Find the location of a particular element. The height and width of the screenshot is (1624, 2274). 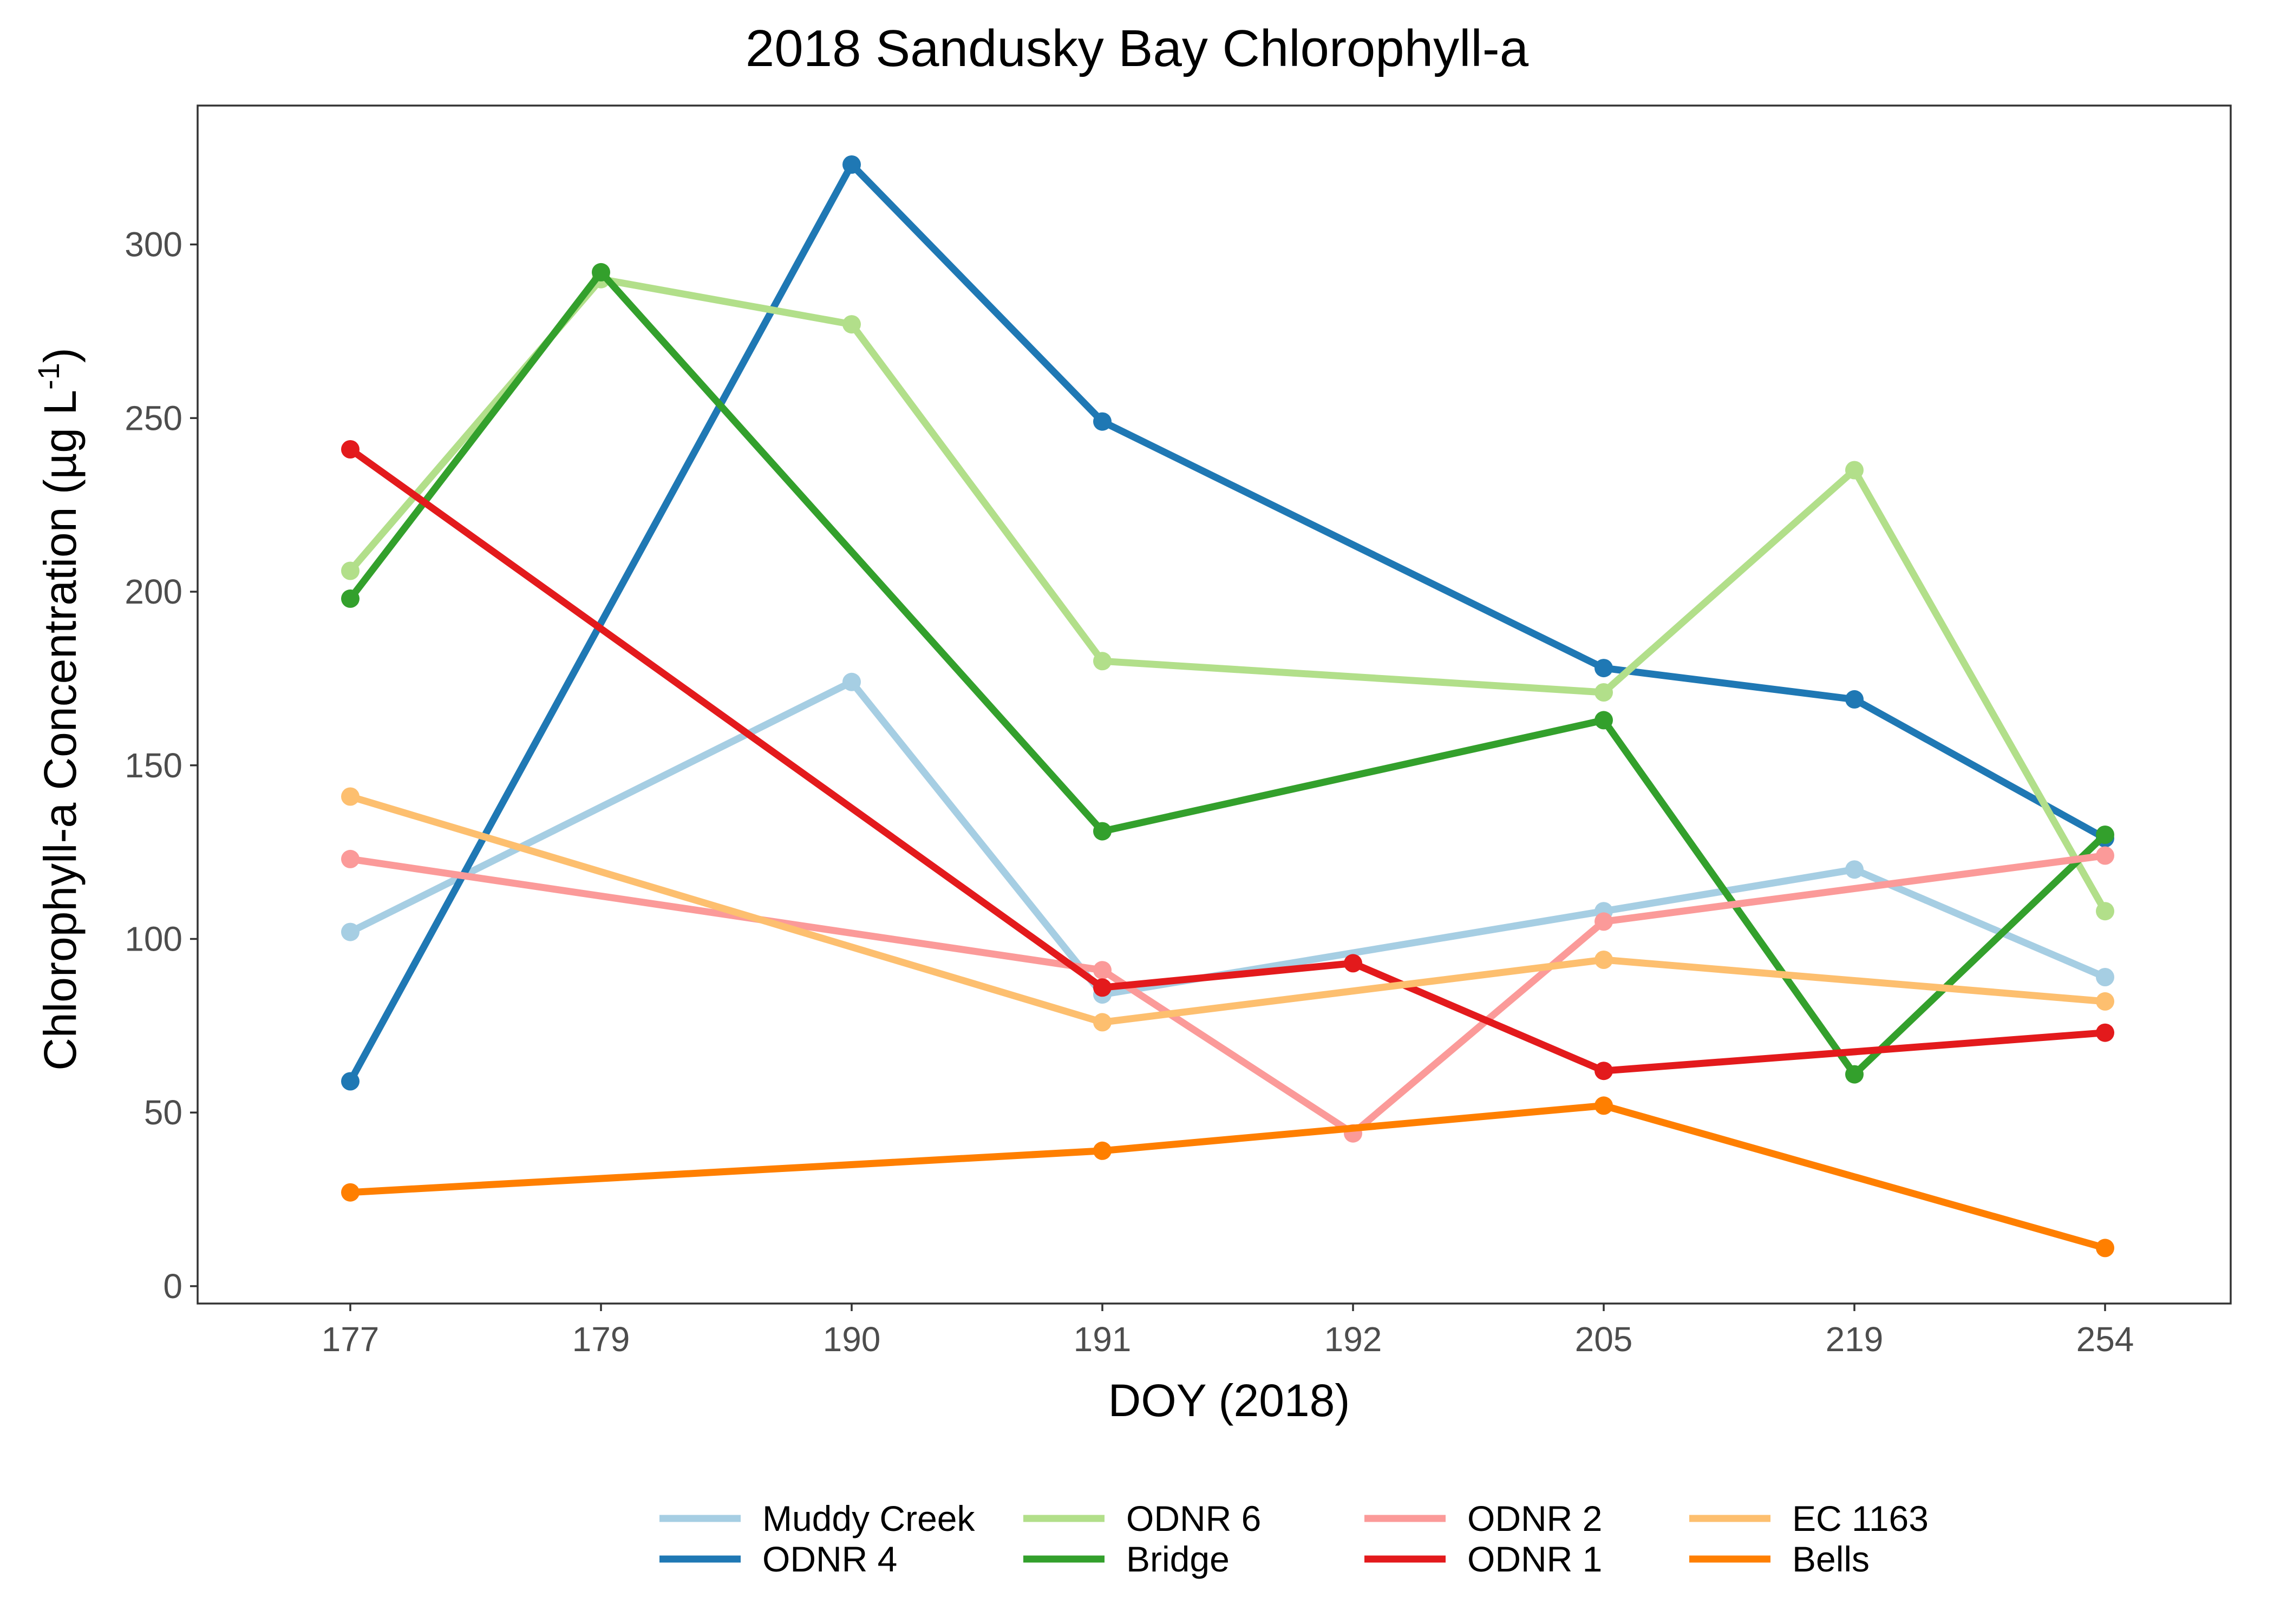

legend-item-muddy-creek: Muddy Creek is located at coordinates (817, 1518).